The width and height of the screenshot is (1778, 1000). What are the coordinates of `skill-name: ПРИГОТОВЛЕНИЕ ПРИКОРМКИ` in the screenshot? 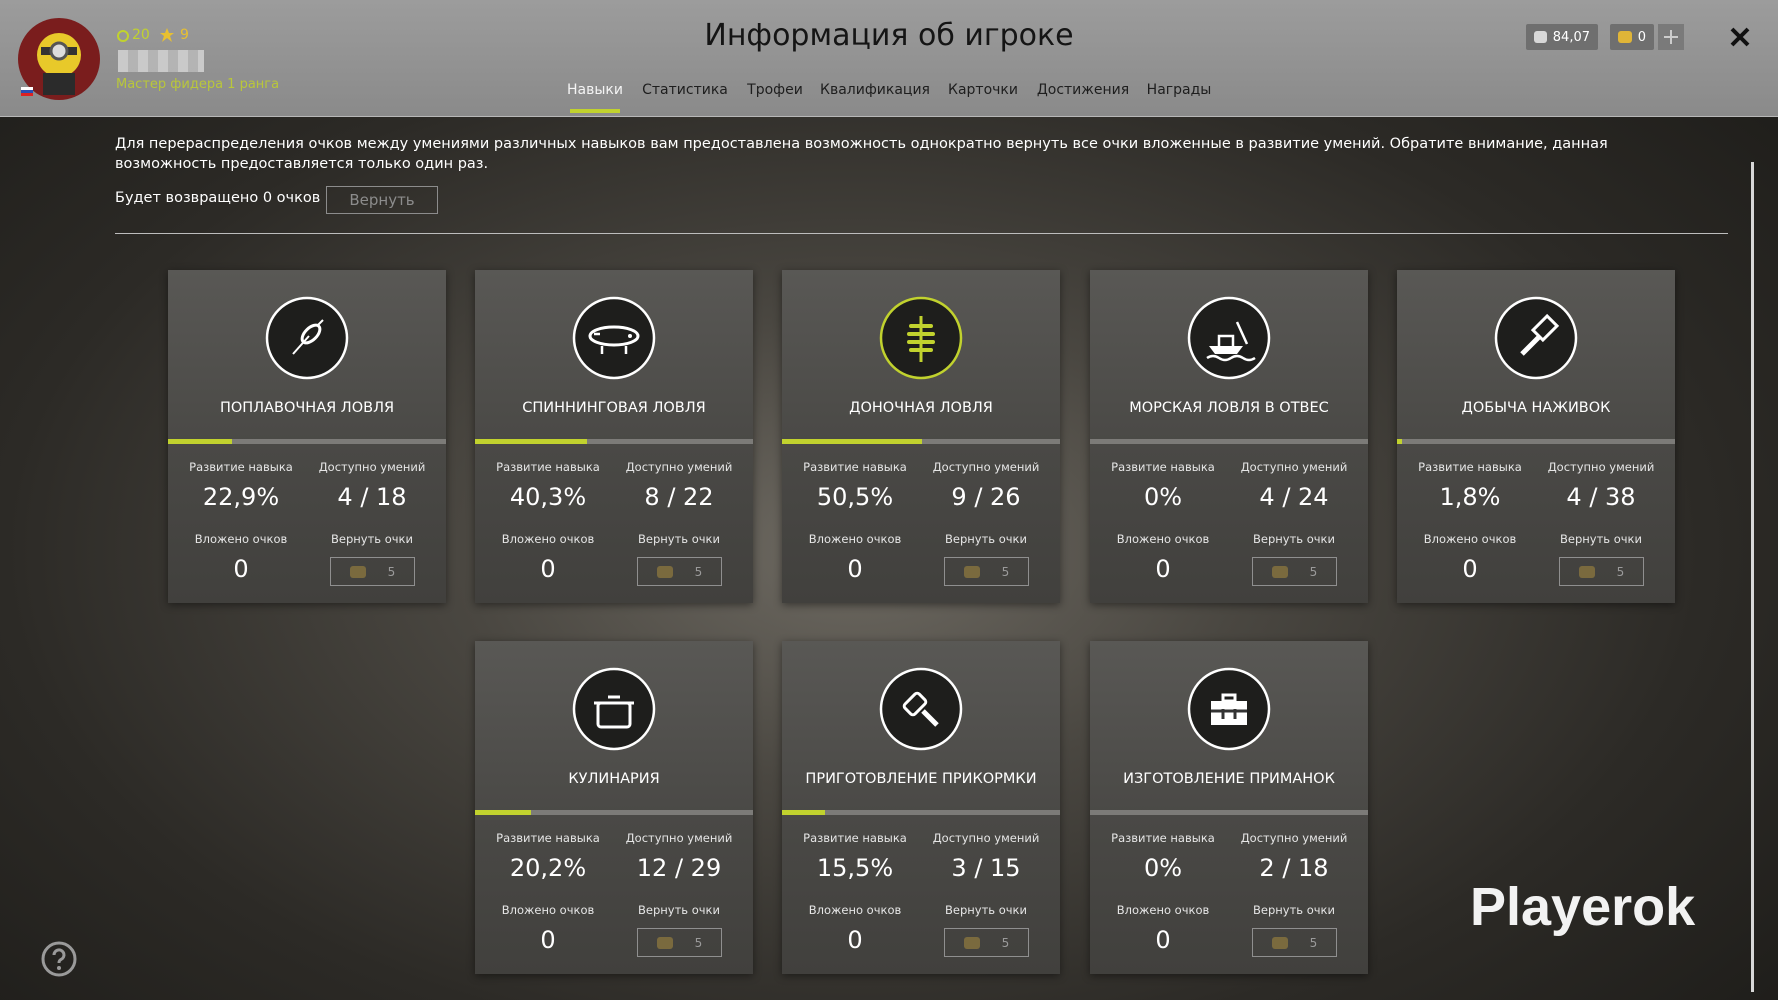 It's located at (921, 779).